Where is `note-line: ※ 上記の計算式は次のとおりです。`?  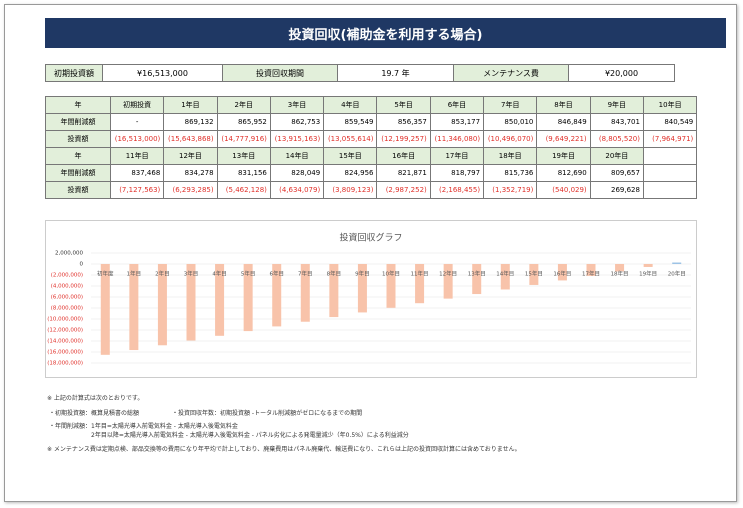 note-line: ※ 上記の計算式は次のとおりです。 is located at coordinates (95, 398).